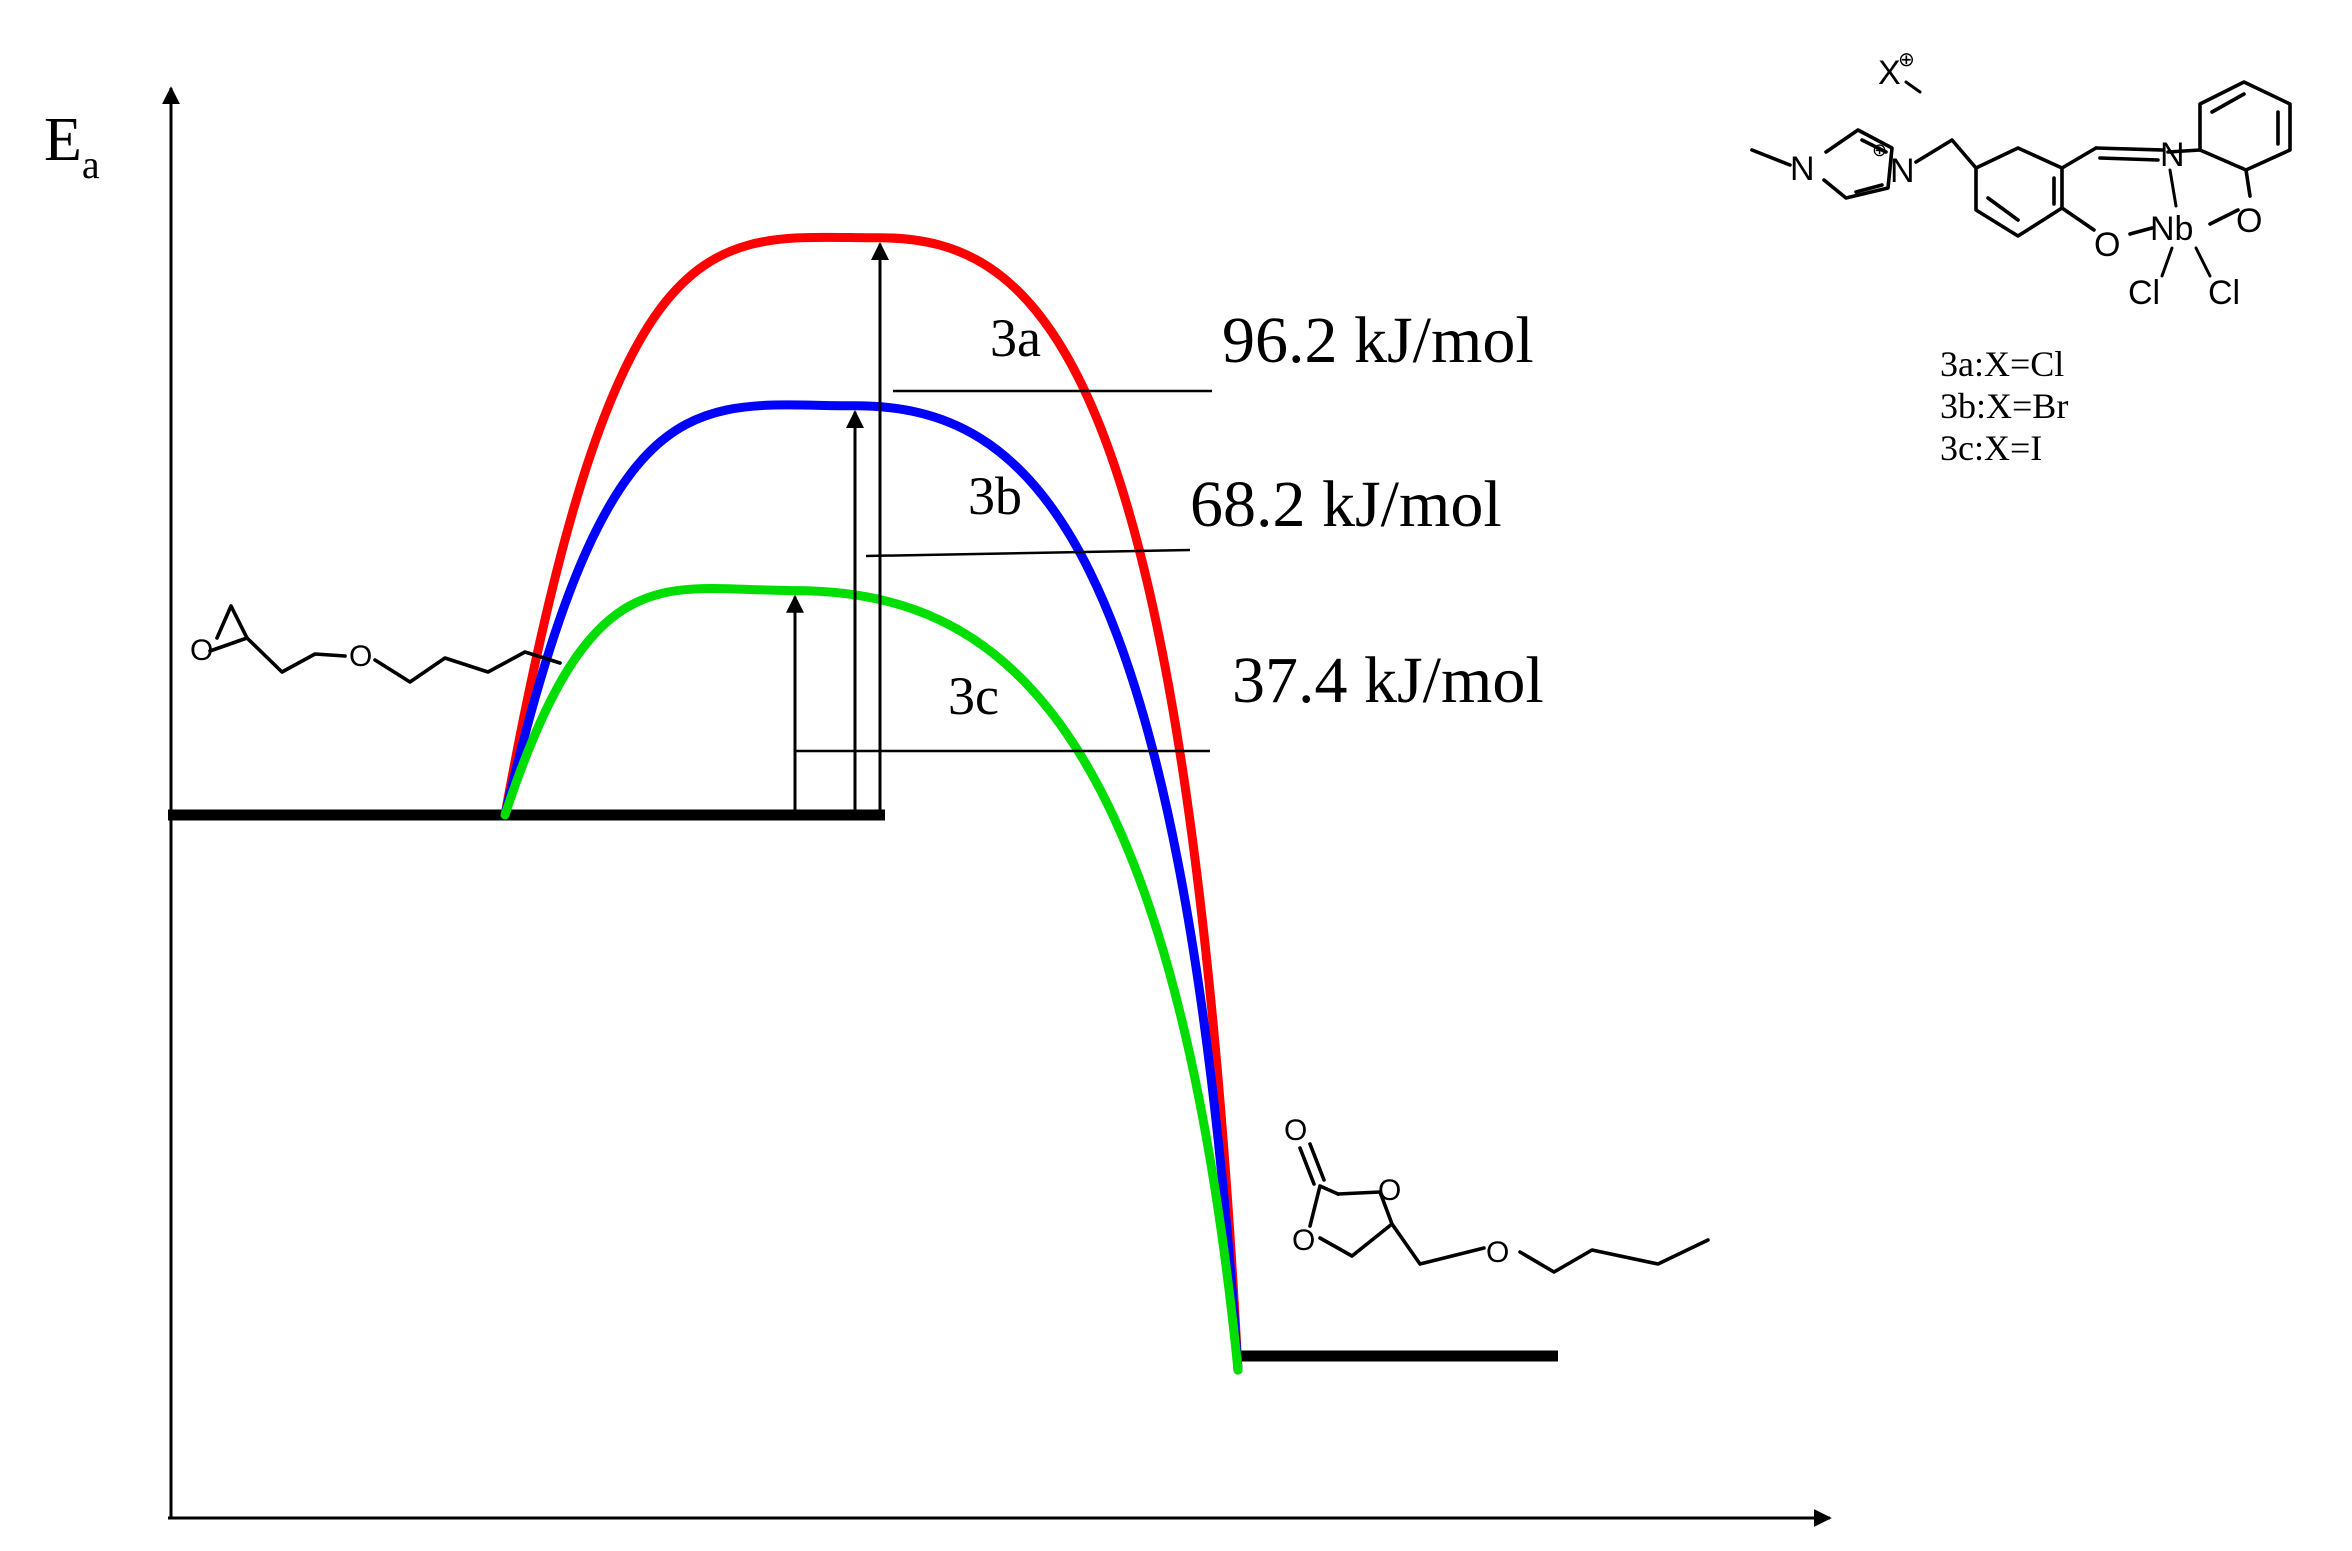 The image size is (2352, 1551). I want to click on reactant-molecule: O O, so click(376, 644).